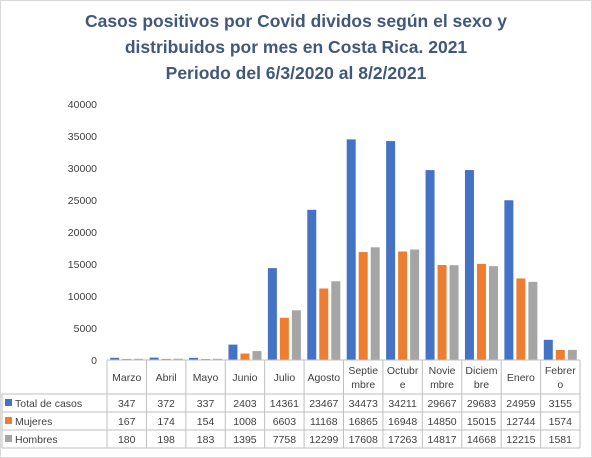 Image resolution: width=592 pixels, height=458 pixels. I want to click on category-label: Diciem, so click(481, 371).